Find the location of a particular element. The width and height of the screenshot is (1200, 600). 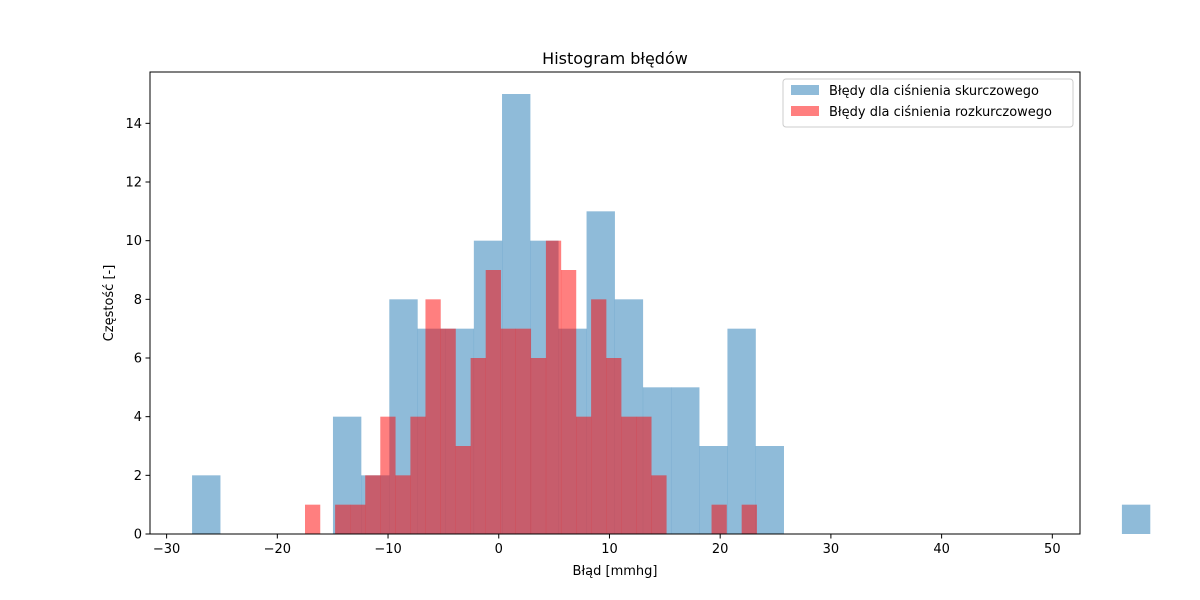

x-tick-label: 50 is located at coordinates (1052, 549).